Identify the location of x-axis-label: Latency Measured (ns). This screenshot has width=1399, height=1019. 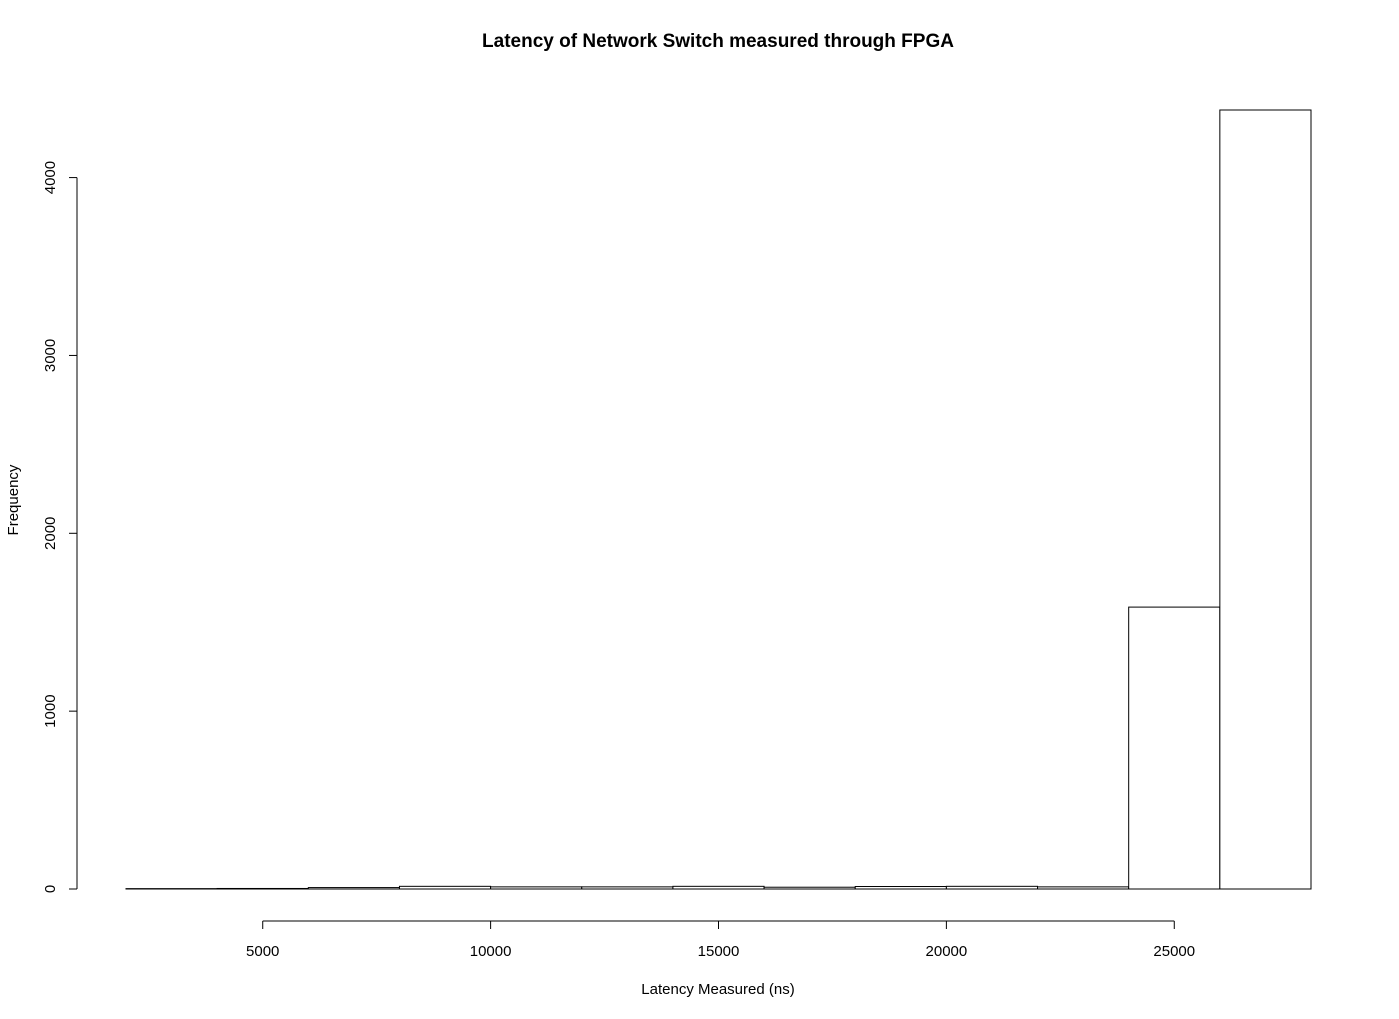
(717, 989).